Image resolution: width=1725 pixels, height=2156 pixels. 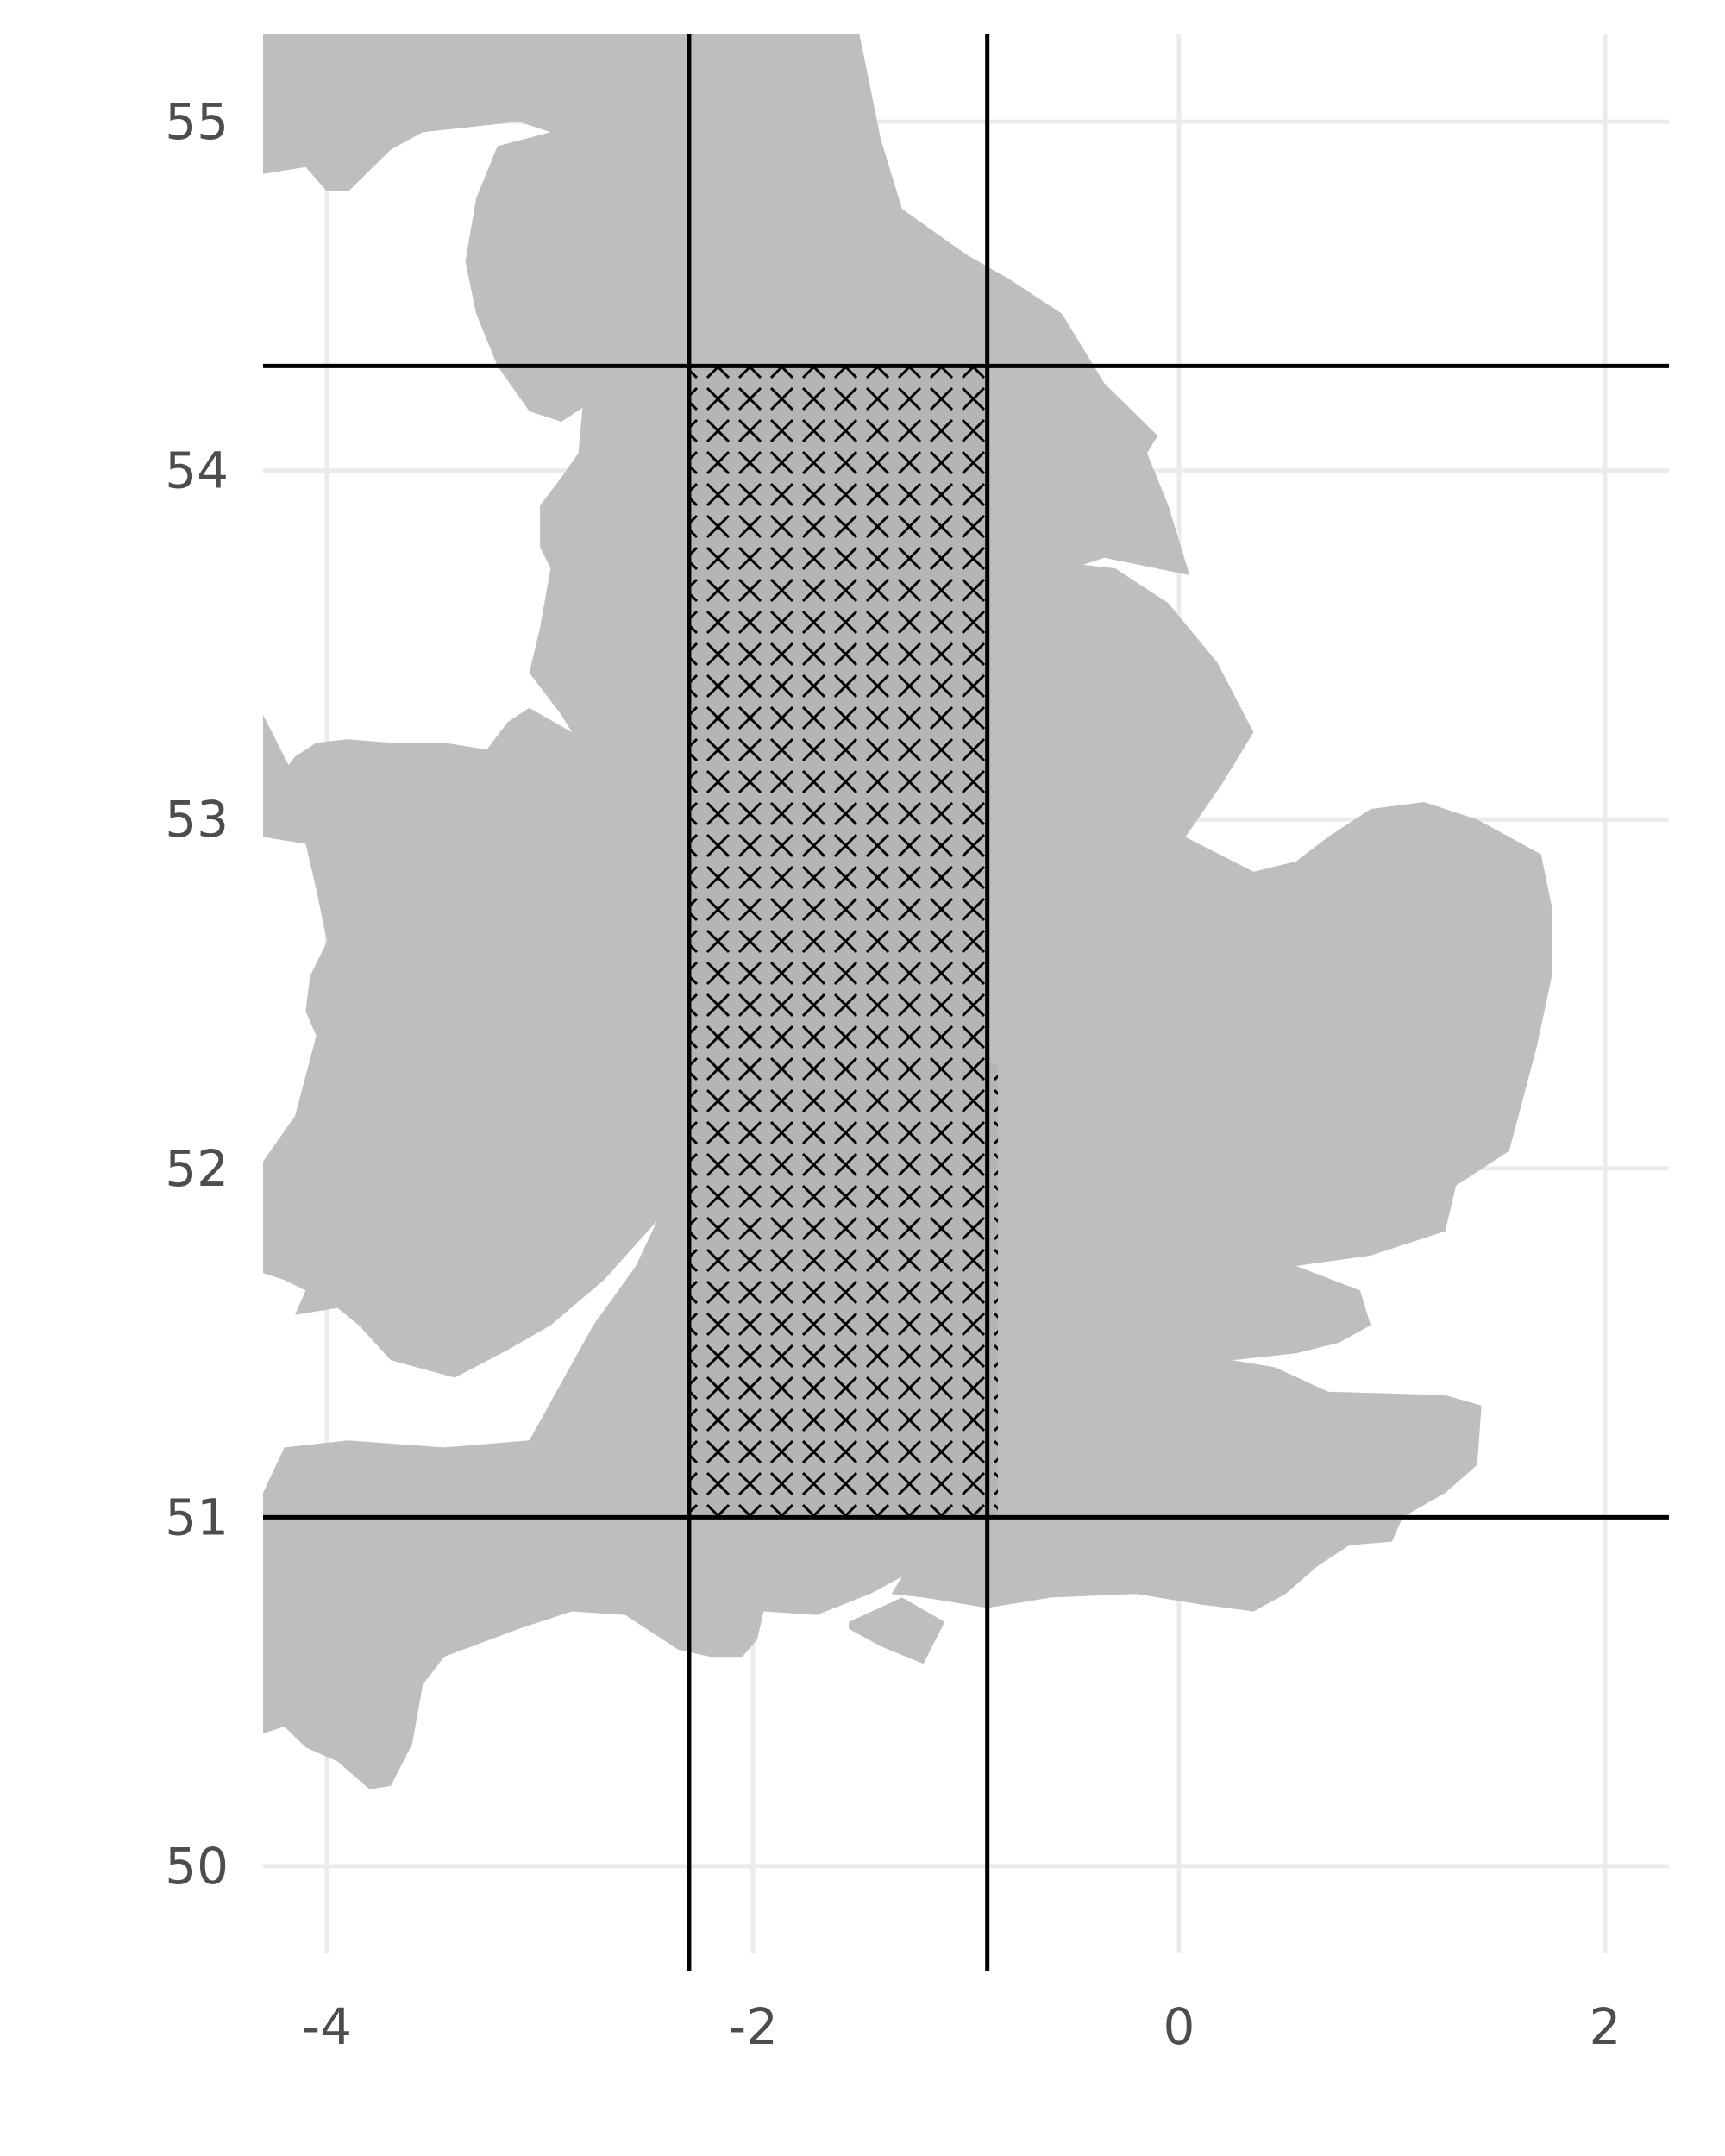 I want to click on x-tick-label: 2, so click(x=1605, y=2026).